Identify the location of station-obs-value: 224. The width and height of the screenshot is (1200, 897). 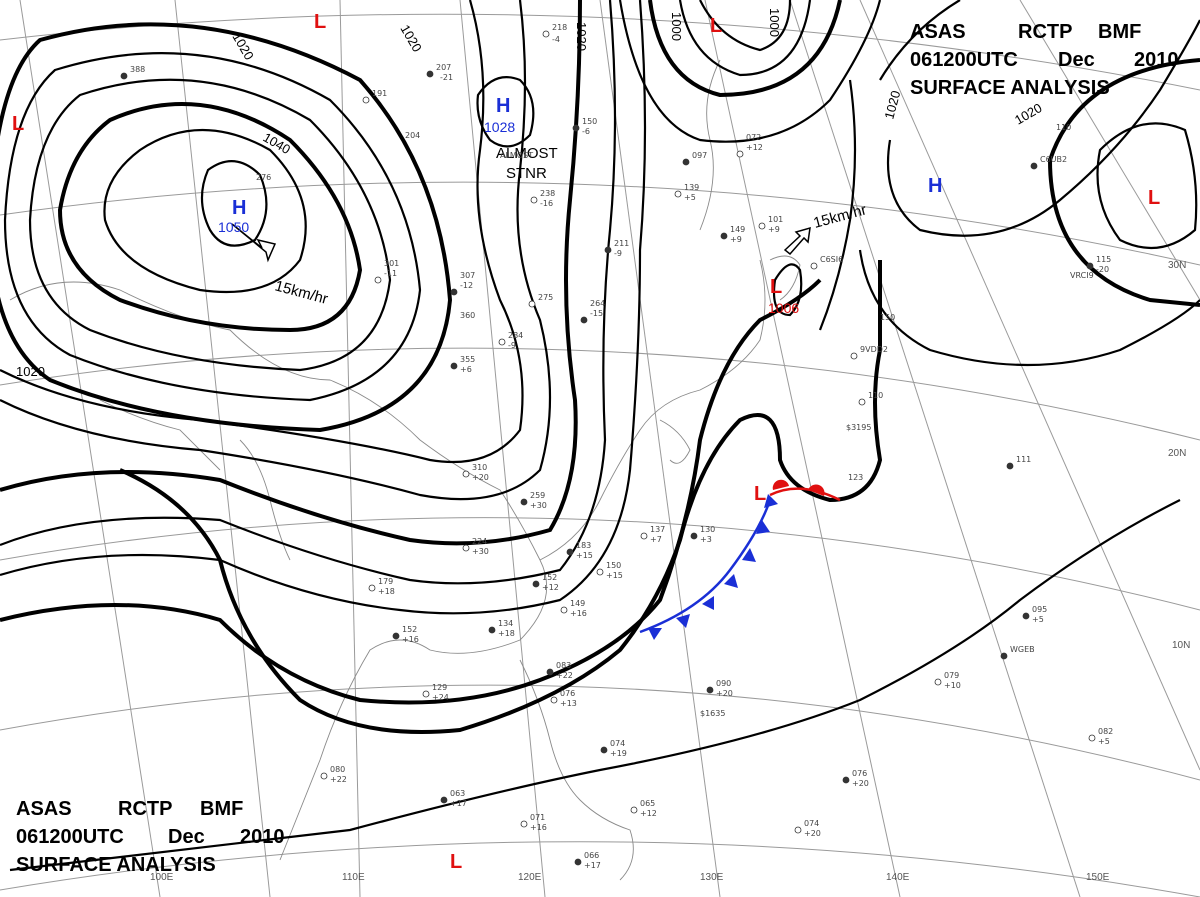
(479, 541).